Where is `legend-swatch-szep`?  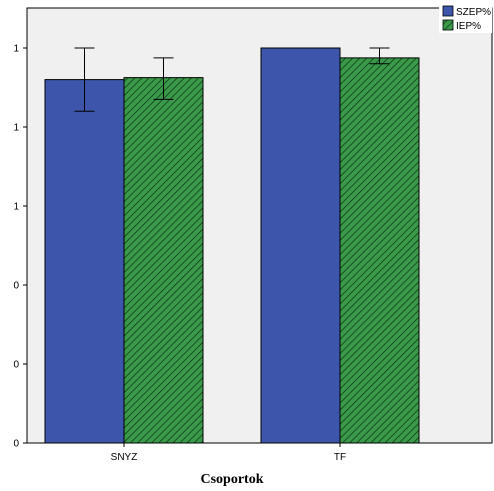 legend-swatch-szep is located at coordinates (448, 11).